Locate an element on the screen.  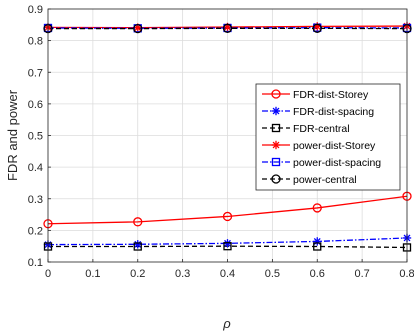
y-axis-label: FDR and power is located at coordinates (12, 135).